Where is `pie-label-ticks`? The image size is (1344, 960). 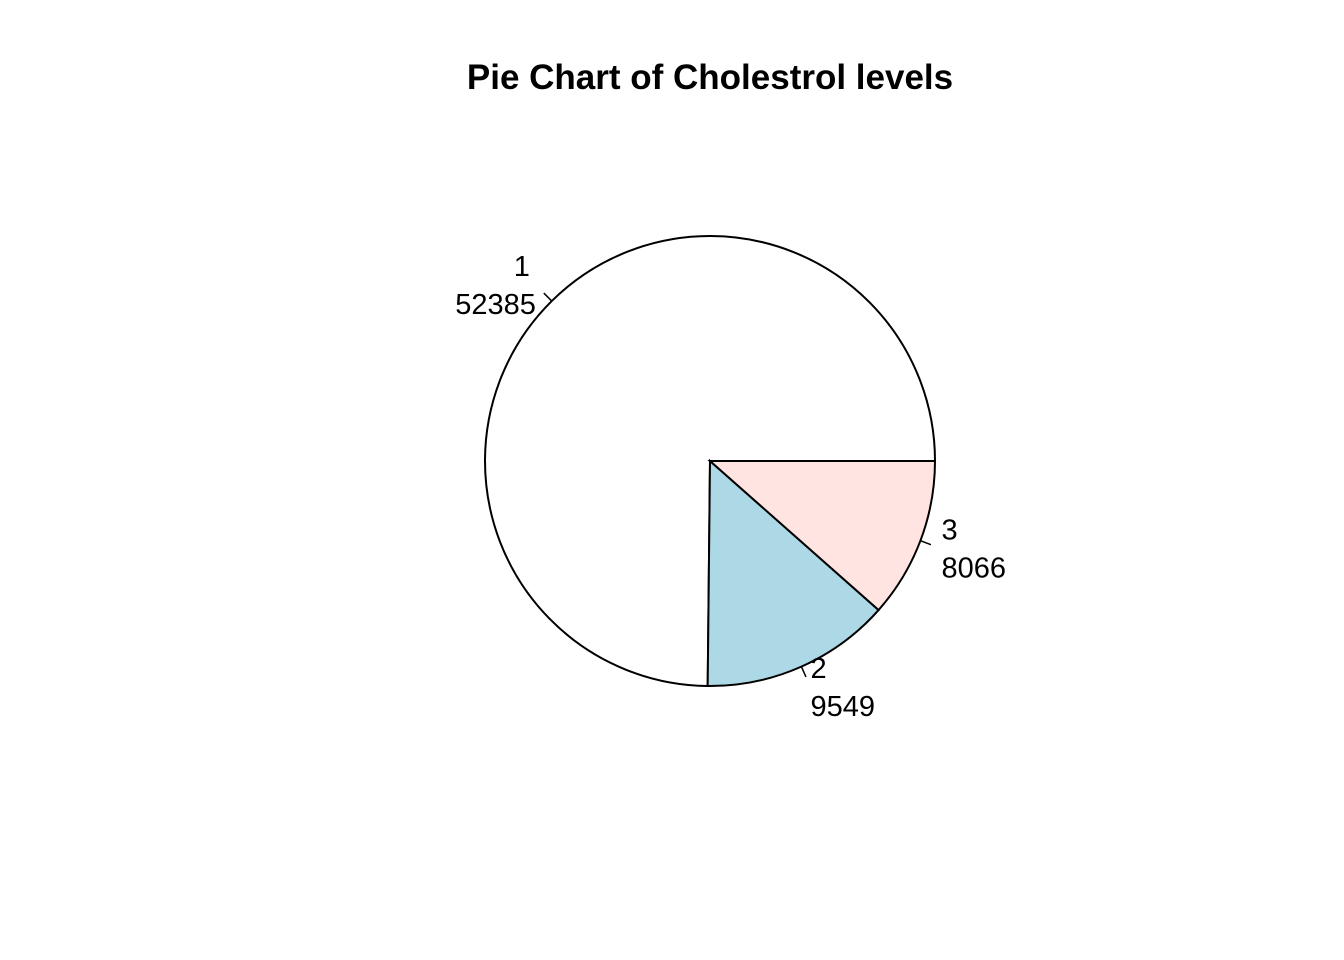 pie-label-ticks is located at coordinates (737, 485).